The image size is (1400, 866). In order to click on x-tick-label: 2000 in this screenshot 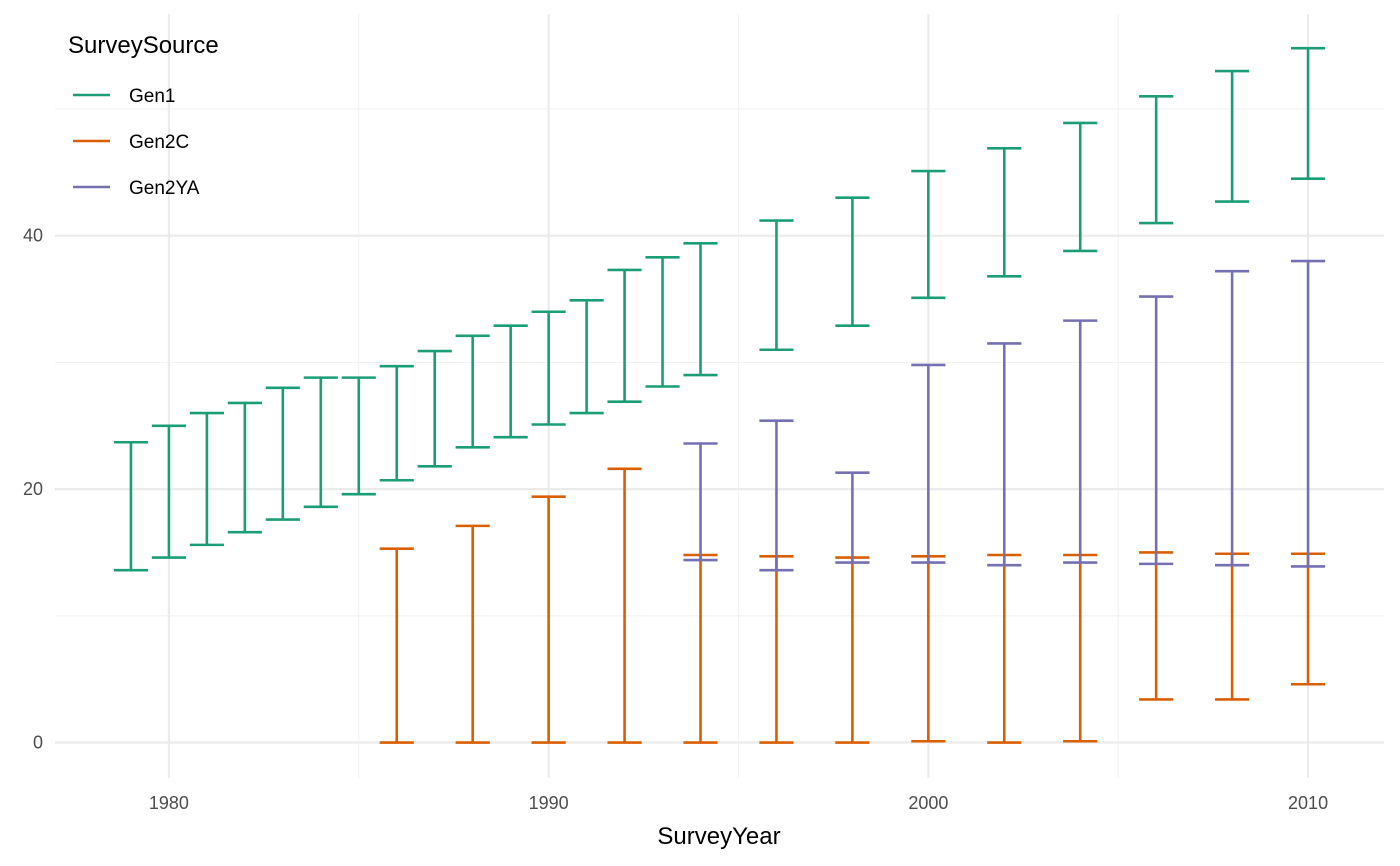, I will do `click(928, 803)`.